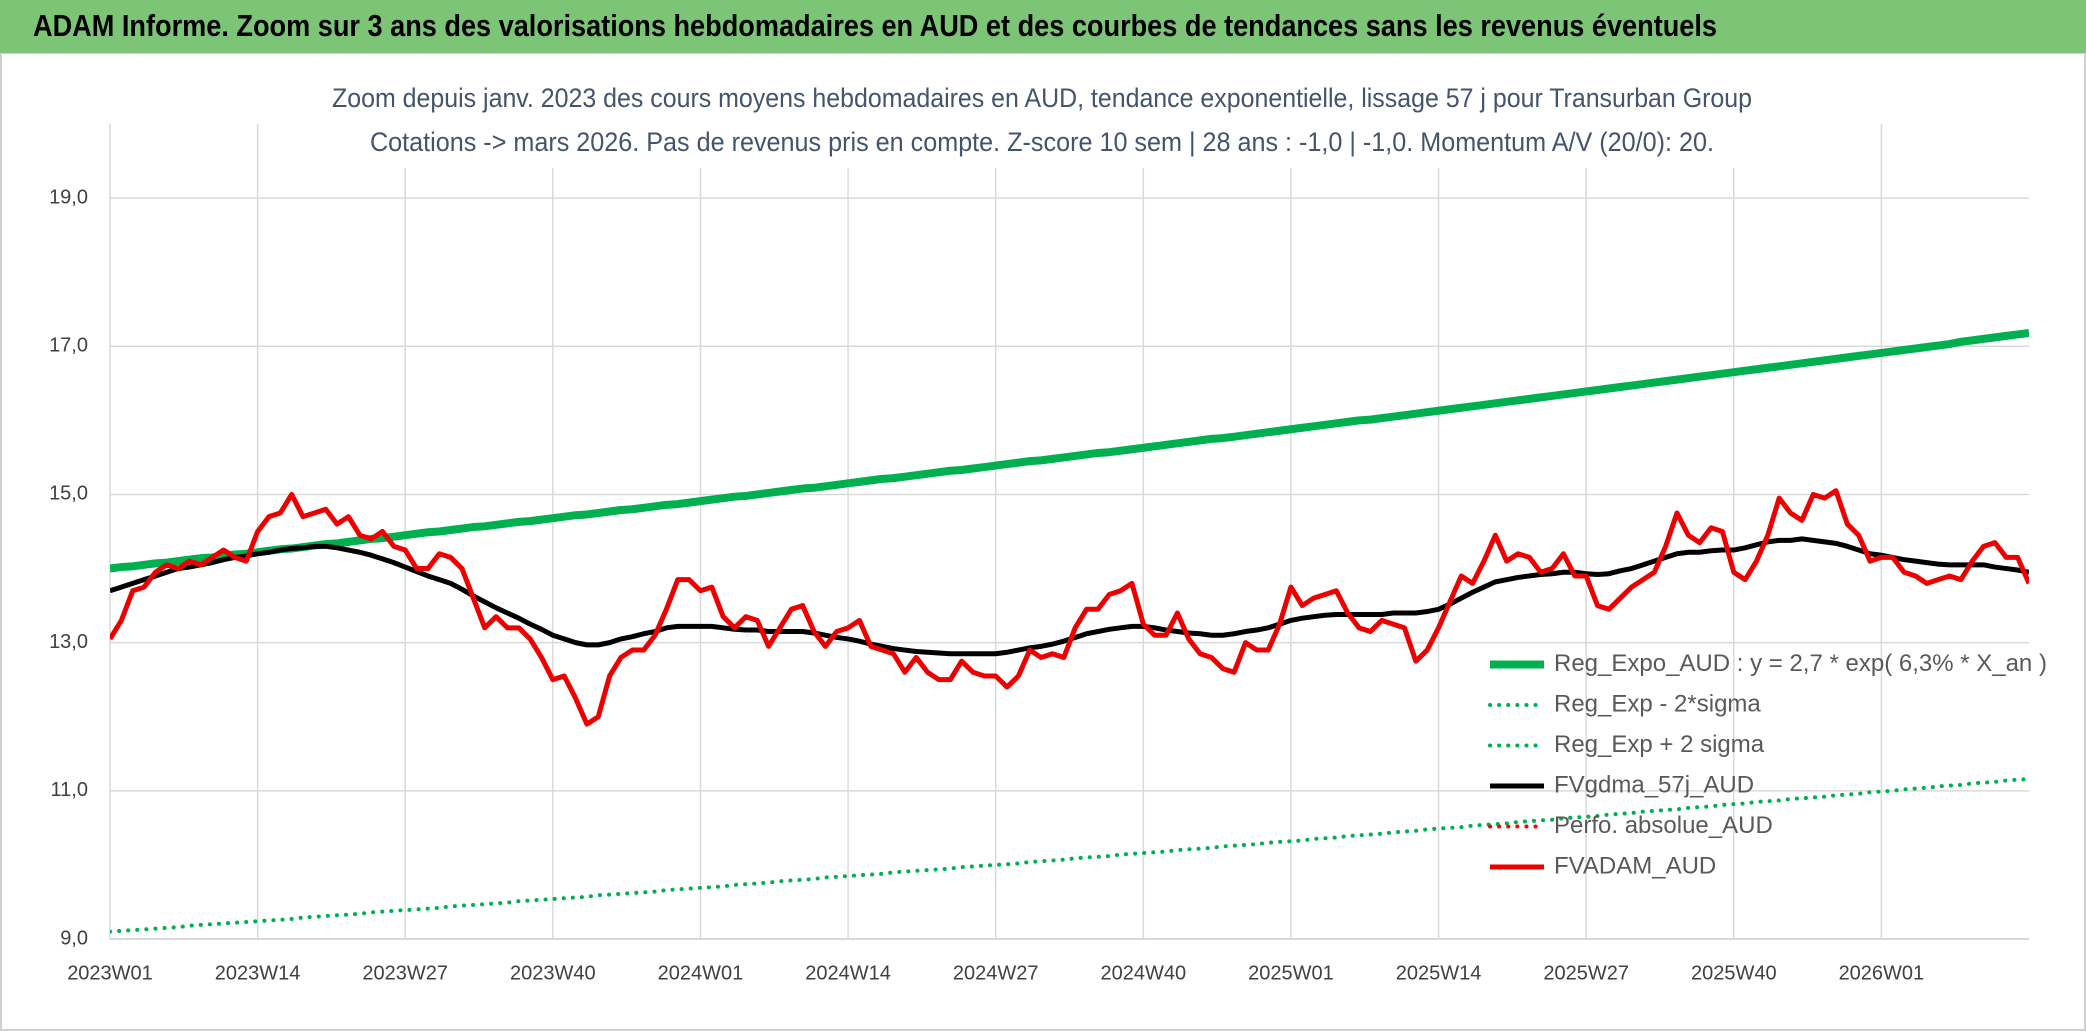 The image size is (2086, 1031). What do you see at coordinates (68, 346) in the screenshot?
I see `y-tick-label: 17,0` at bounding box center [68, 346].